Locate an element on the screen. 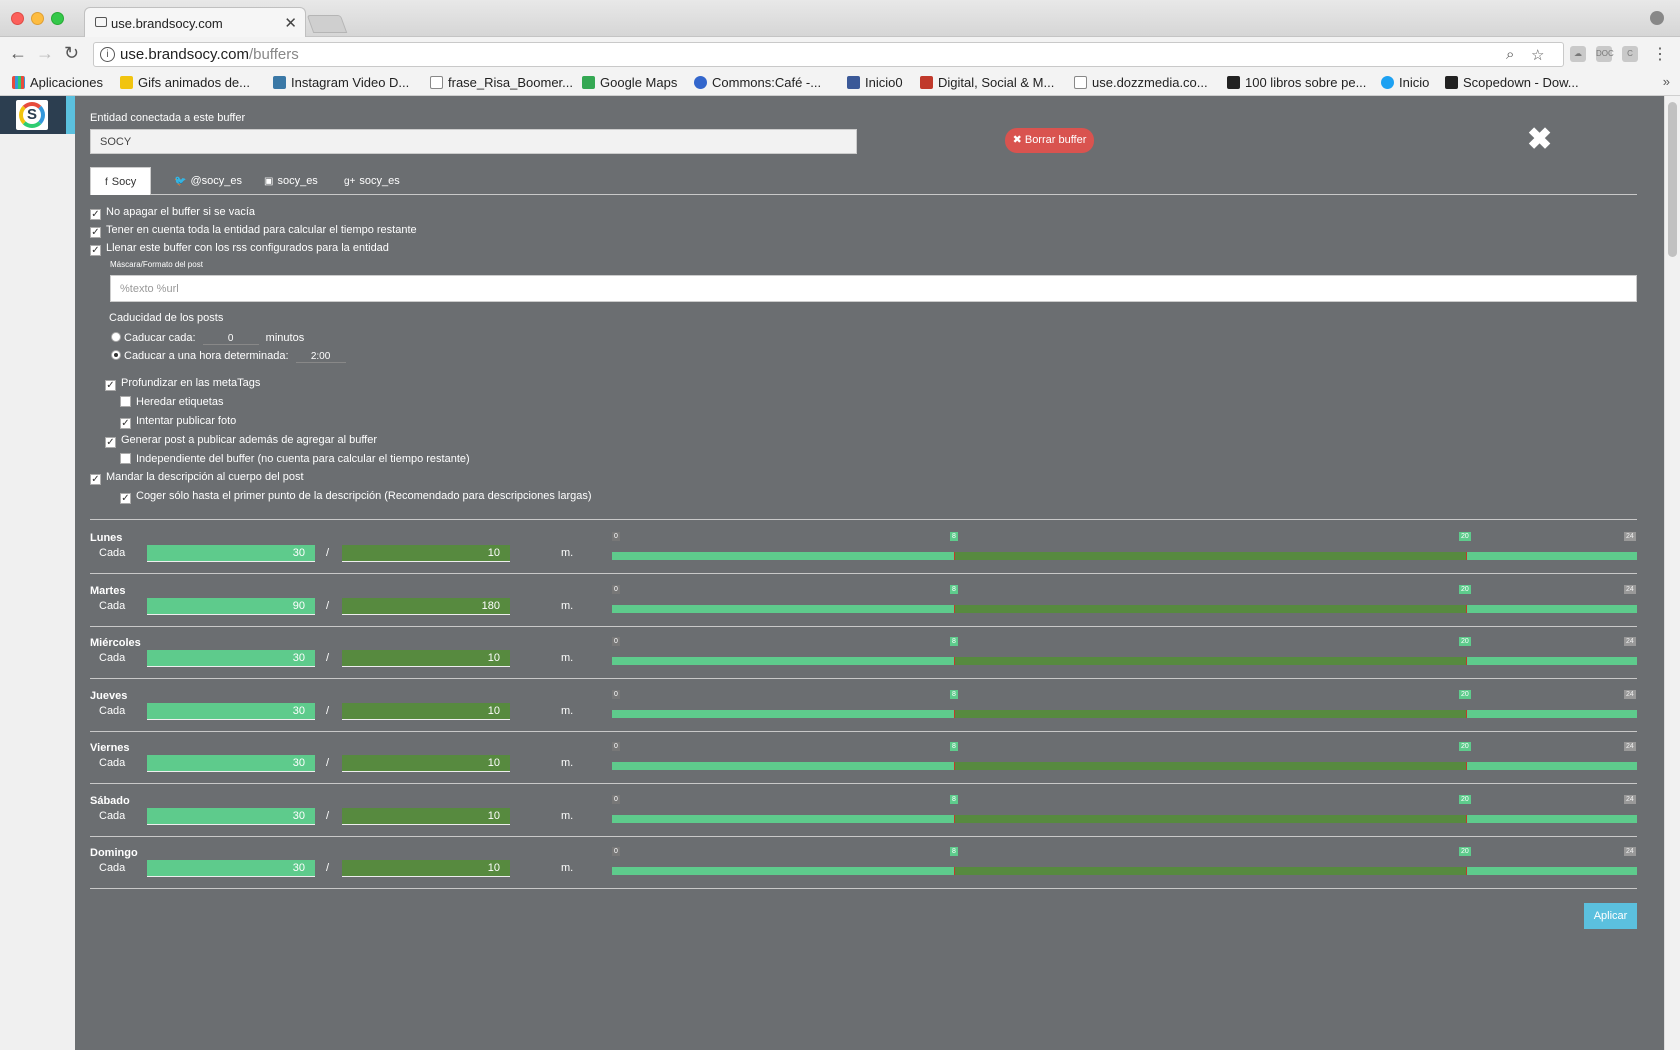 The image size is (1680, 1050). address-bar: i use.brandsocy.com/buffers ⌕ ☆ is located at coordinates (828, 54).